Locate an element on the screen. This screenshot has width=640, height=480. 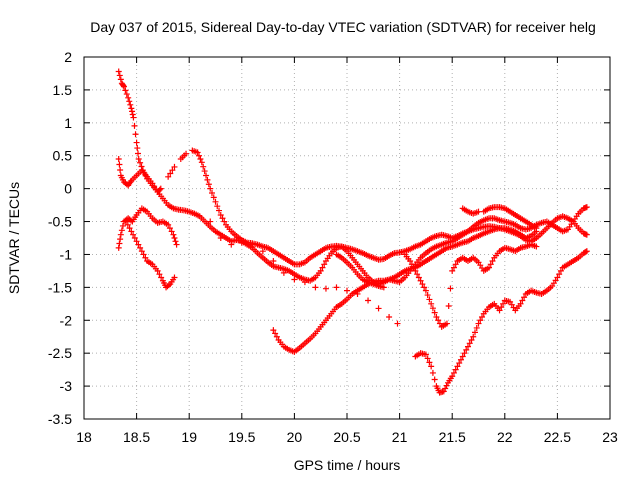
y-tick-label: -1 is located at coordinates (66, 254).